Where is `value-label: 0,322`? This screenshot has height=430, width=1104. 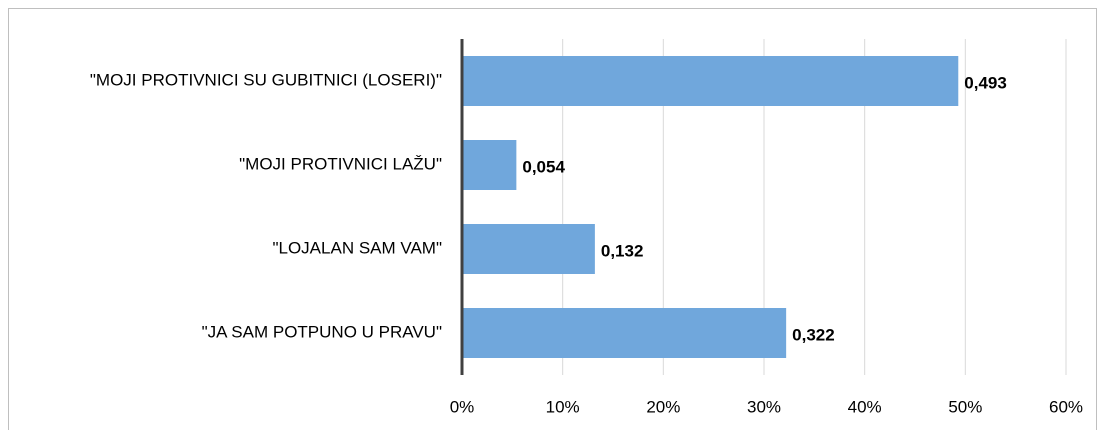
value-label: 0,322 is located at coordinates (813, 334).